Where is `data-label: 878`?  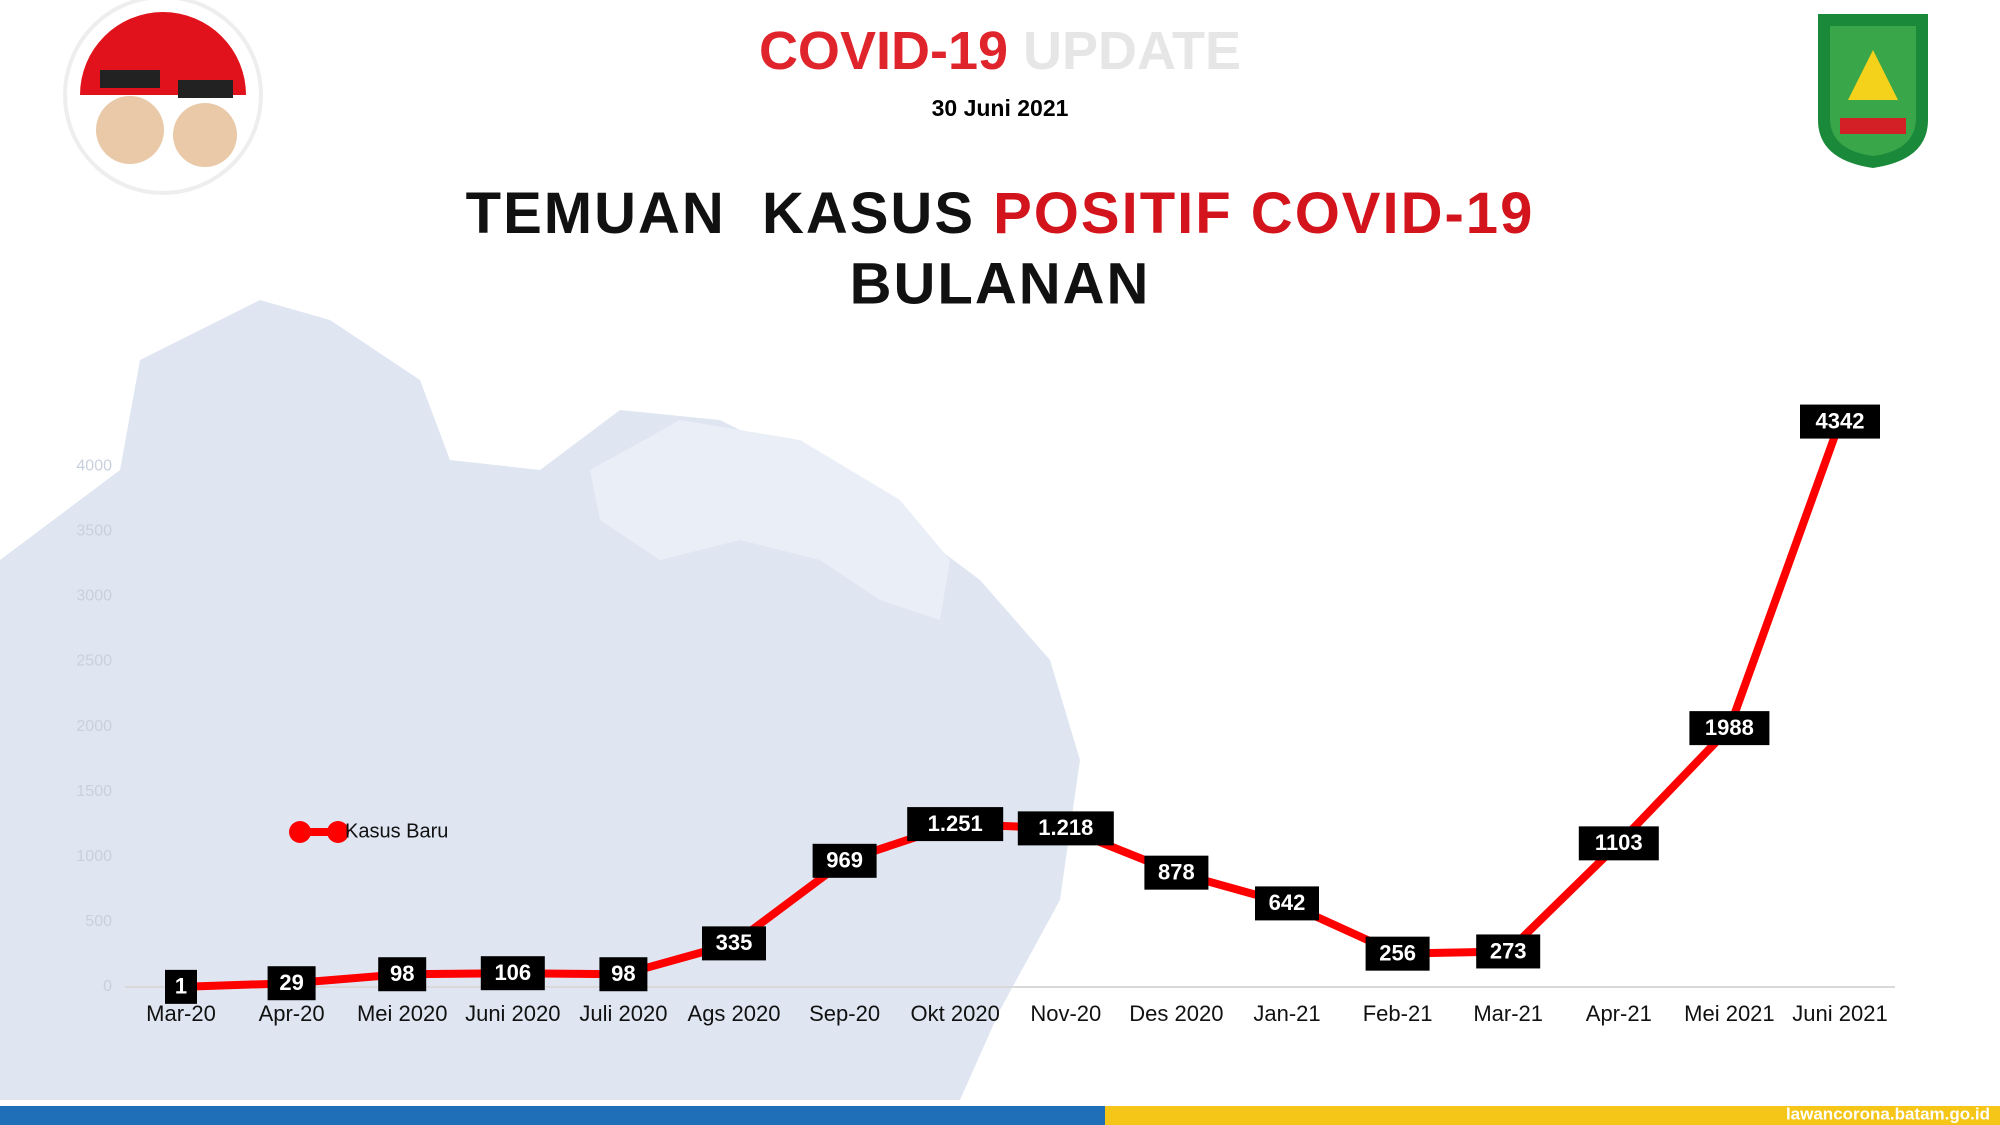 data-label: 878 is located at coordinates (1176, 871).